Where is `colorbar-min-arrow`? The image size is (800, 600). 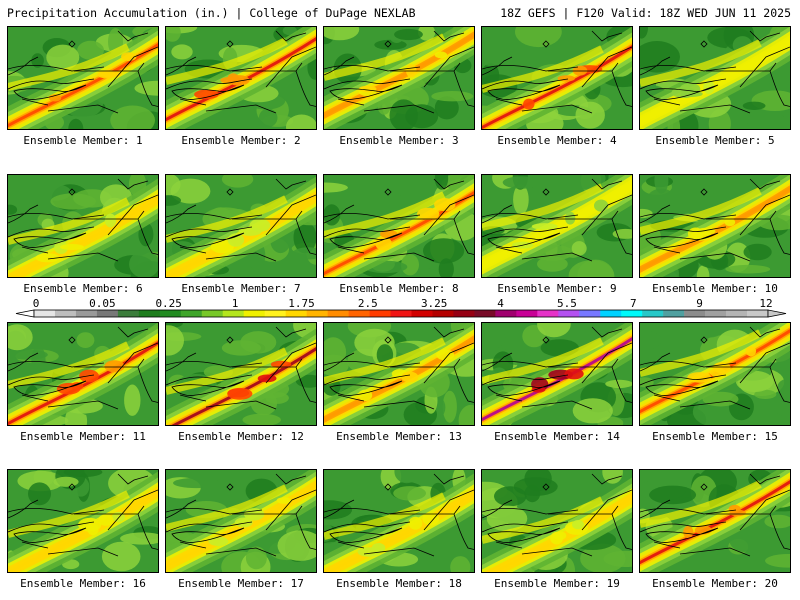 colorbar-min-arrow is located at coordinates (25, 313).